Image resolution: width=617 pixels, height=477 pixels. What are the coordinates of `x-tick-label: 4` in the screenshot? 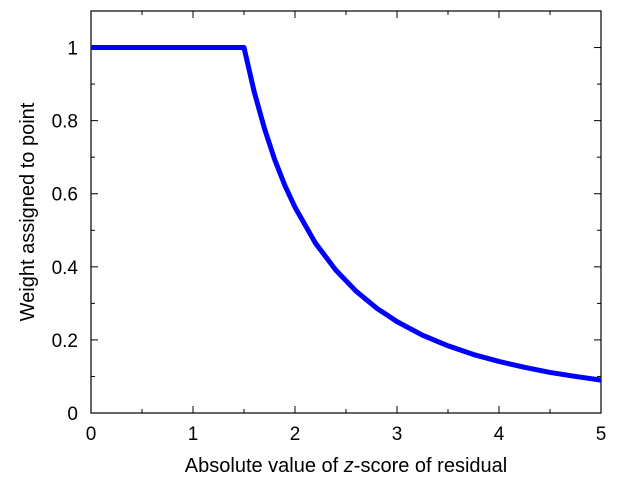 It's located at (499, 434).